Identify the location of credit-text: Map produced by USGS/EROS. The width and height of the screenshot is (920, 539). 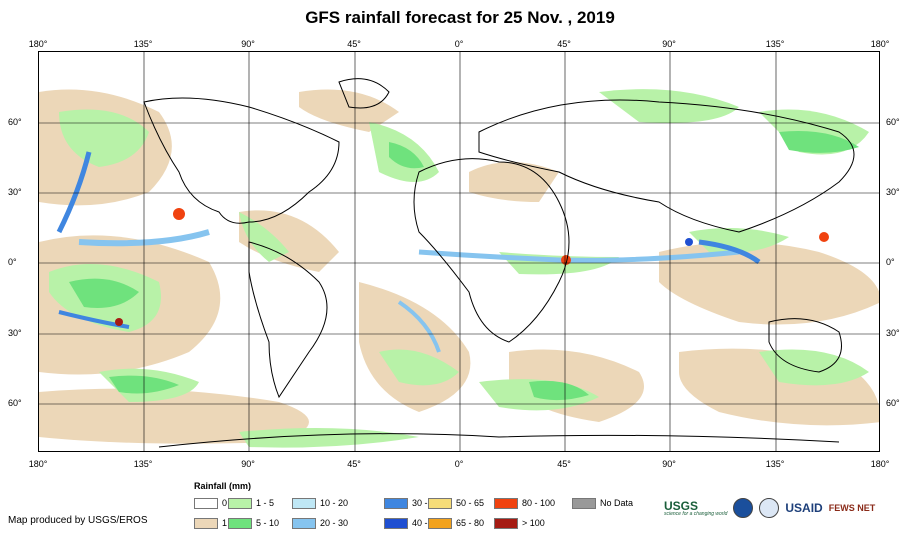
(78, 520).